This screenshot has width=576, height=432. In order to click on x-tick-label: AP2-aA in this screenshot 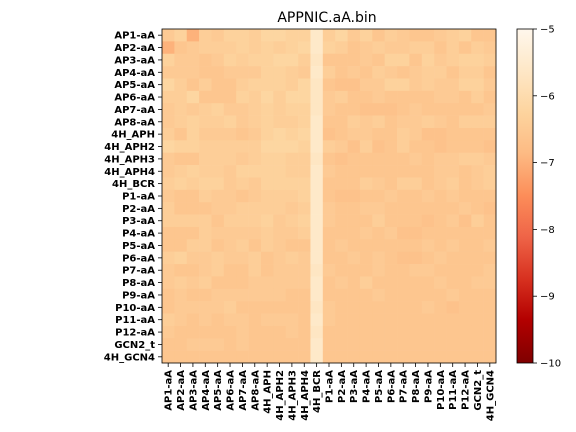, I will do `click(181, 390)`.